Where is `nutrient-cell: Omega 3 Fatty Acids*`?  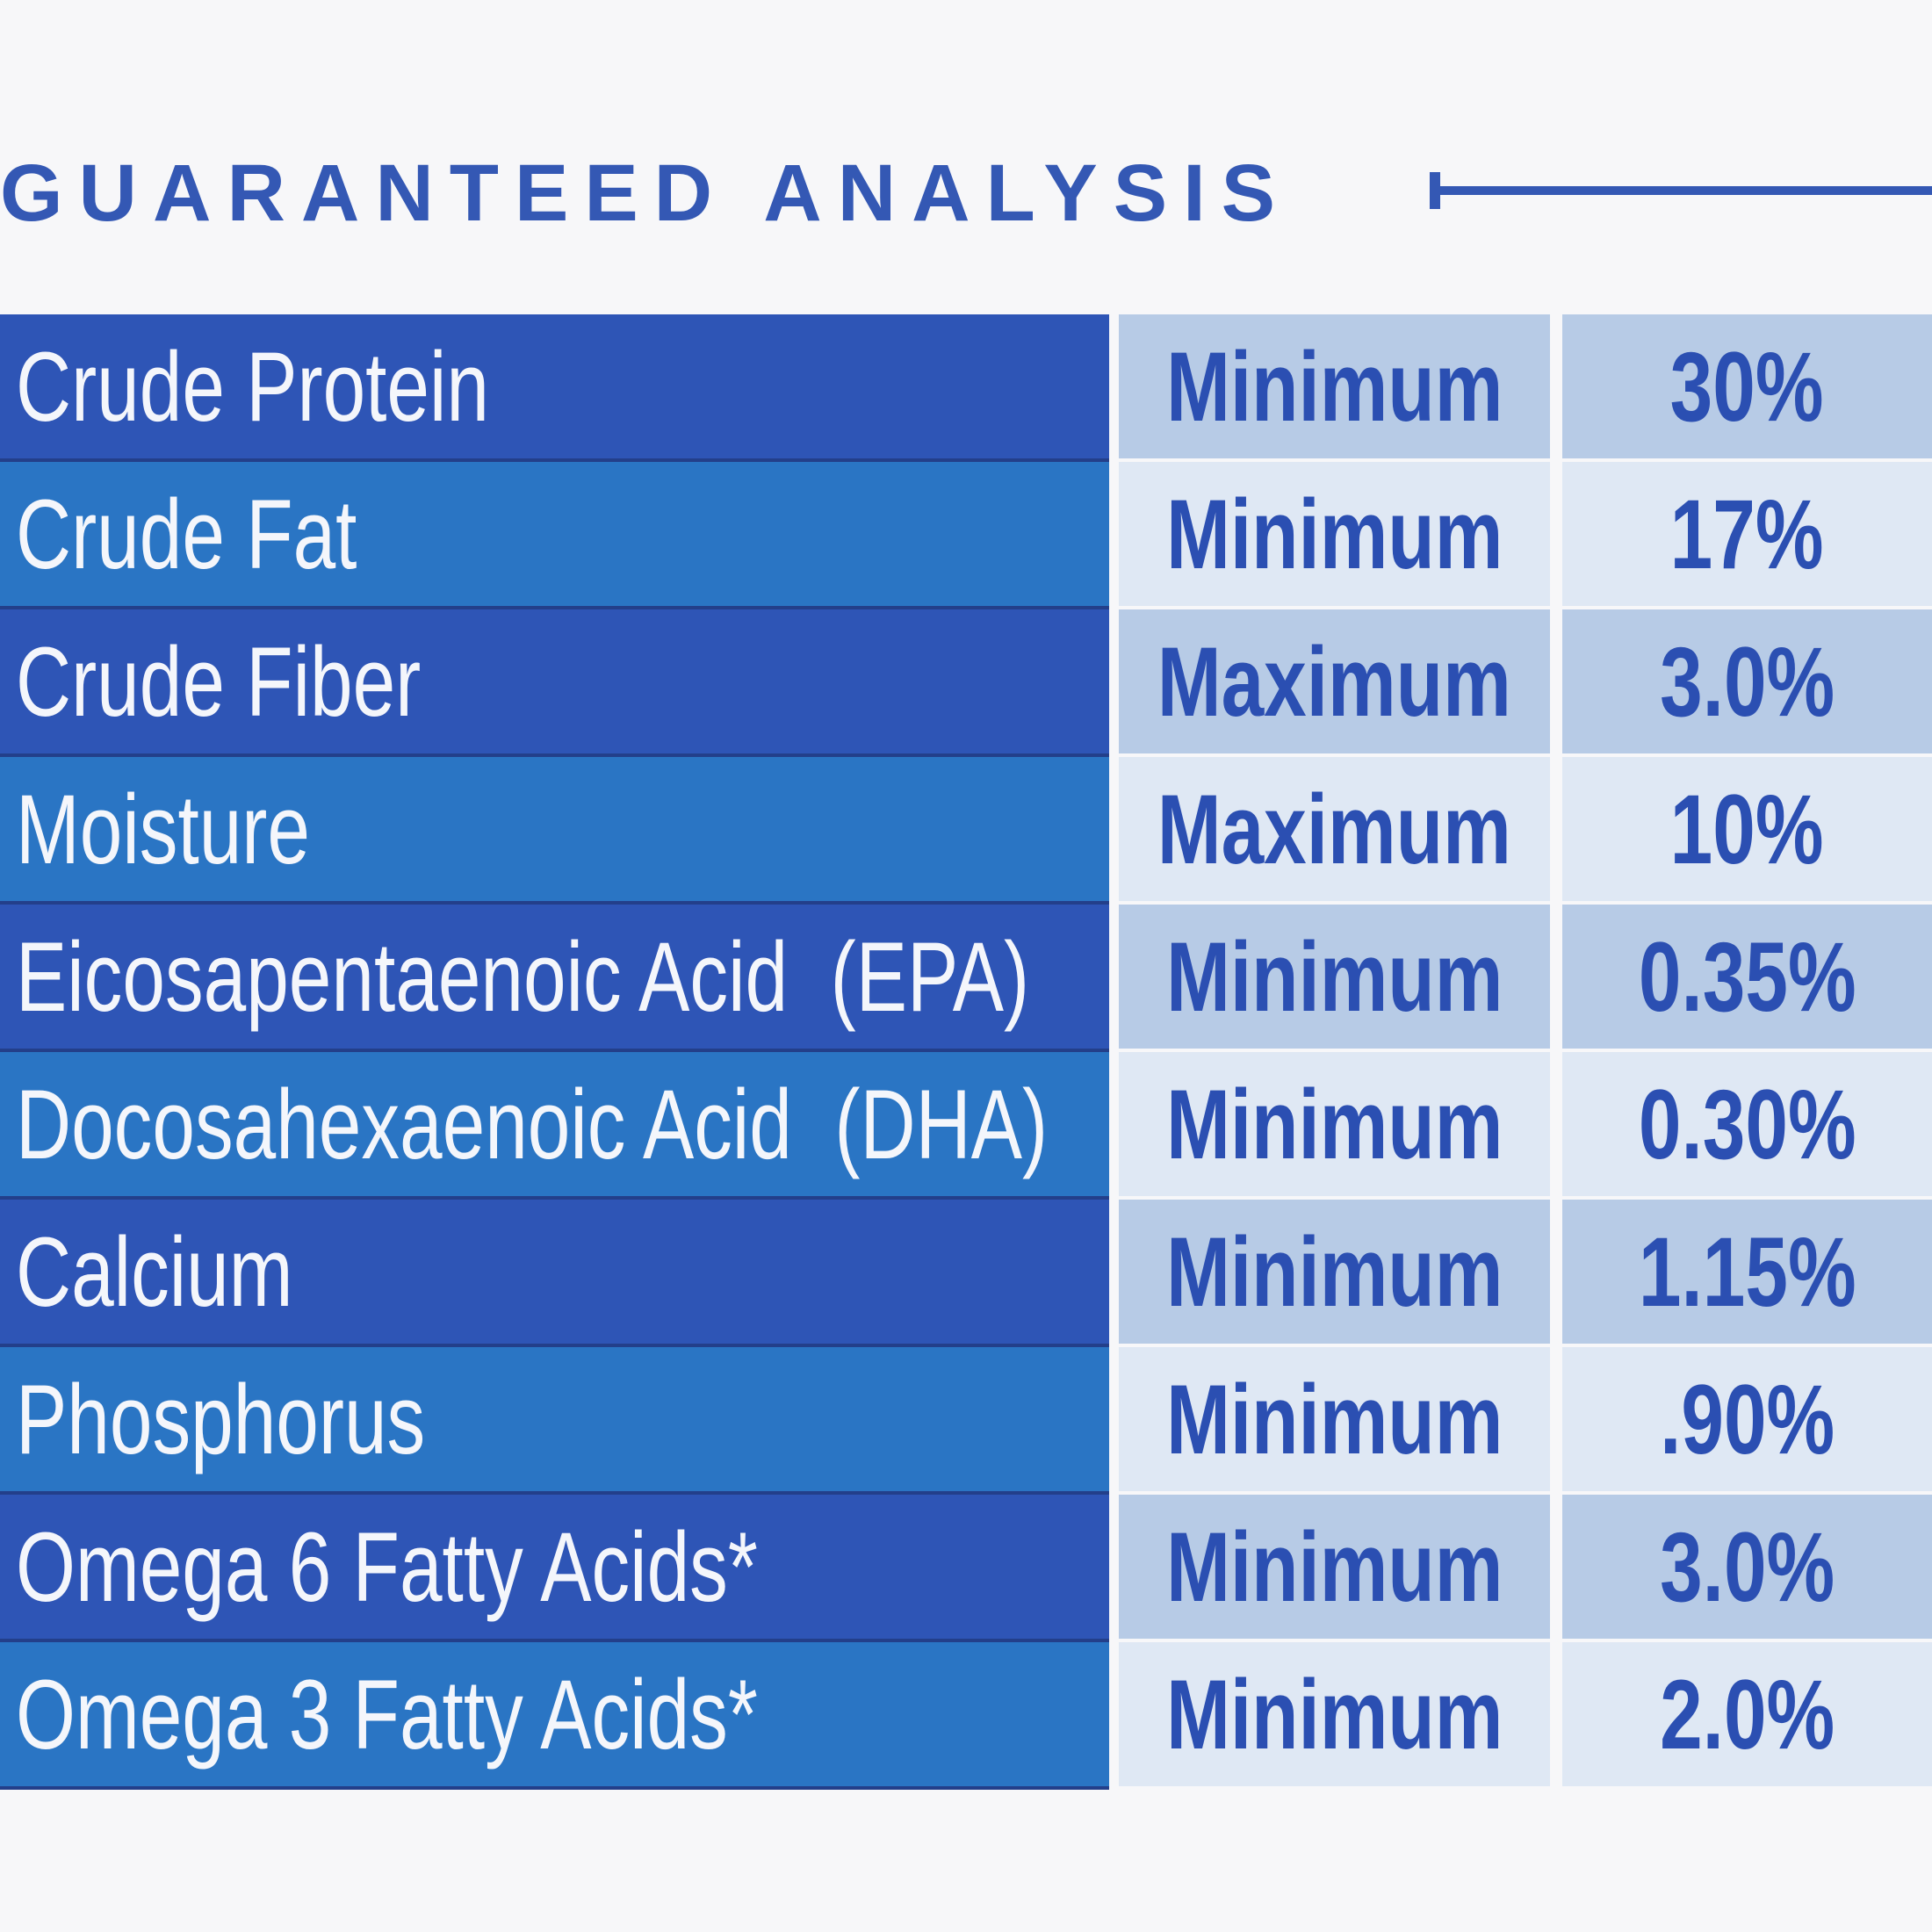 nutrient-cell: Omega 3 Fatty Acids* is located at coordinates (554, 1716).